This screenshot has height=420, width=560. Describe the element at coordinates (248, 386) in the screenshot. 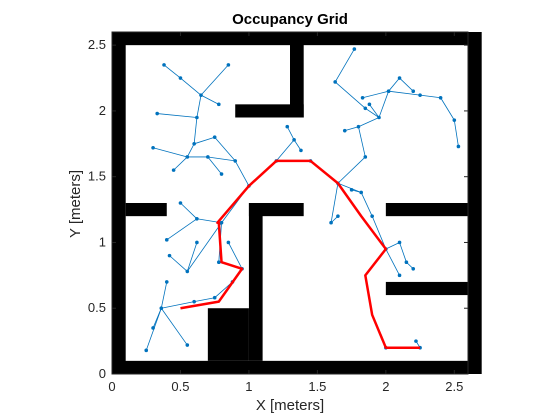

I see `x-tick-label: 1` at that location.